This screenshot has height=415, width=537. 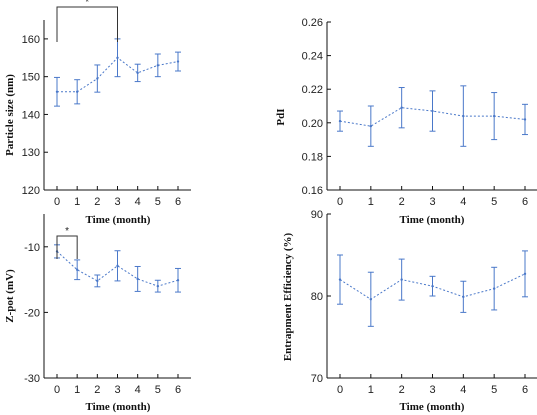 What do you see at coordinates (10, 115) in the screenshot?
I see `y-axis-label-particle-size: Particle size (nm)` at bounding box center [10, 115].